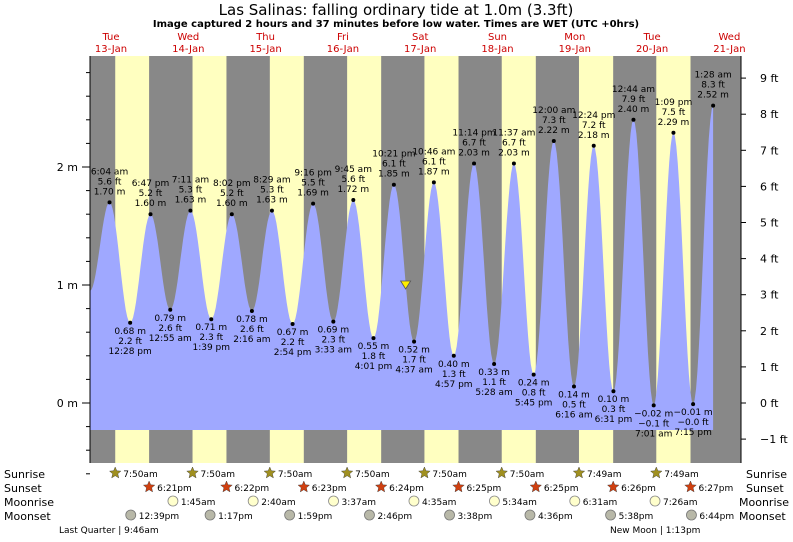 The image size is (793, 542). Describe the element at coordinates (252, 320) in the screenshot. I see `extreme-label: 0.78 m` at that location.